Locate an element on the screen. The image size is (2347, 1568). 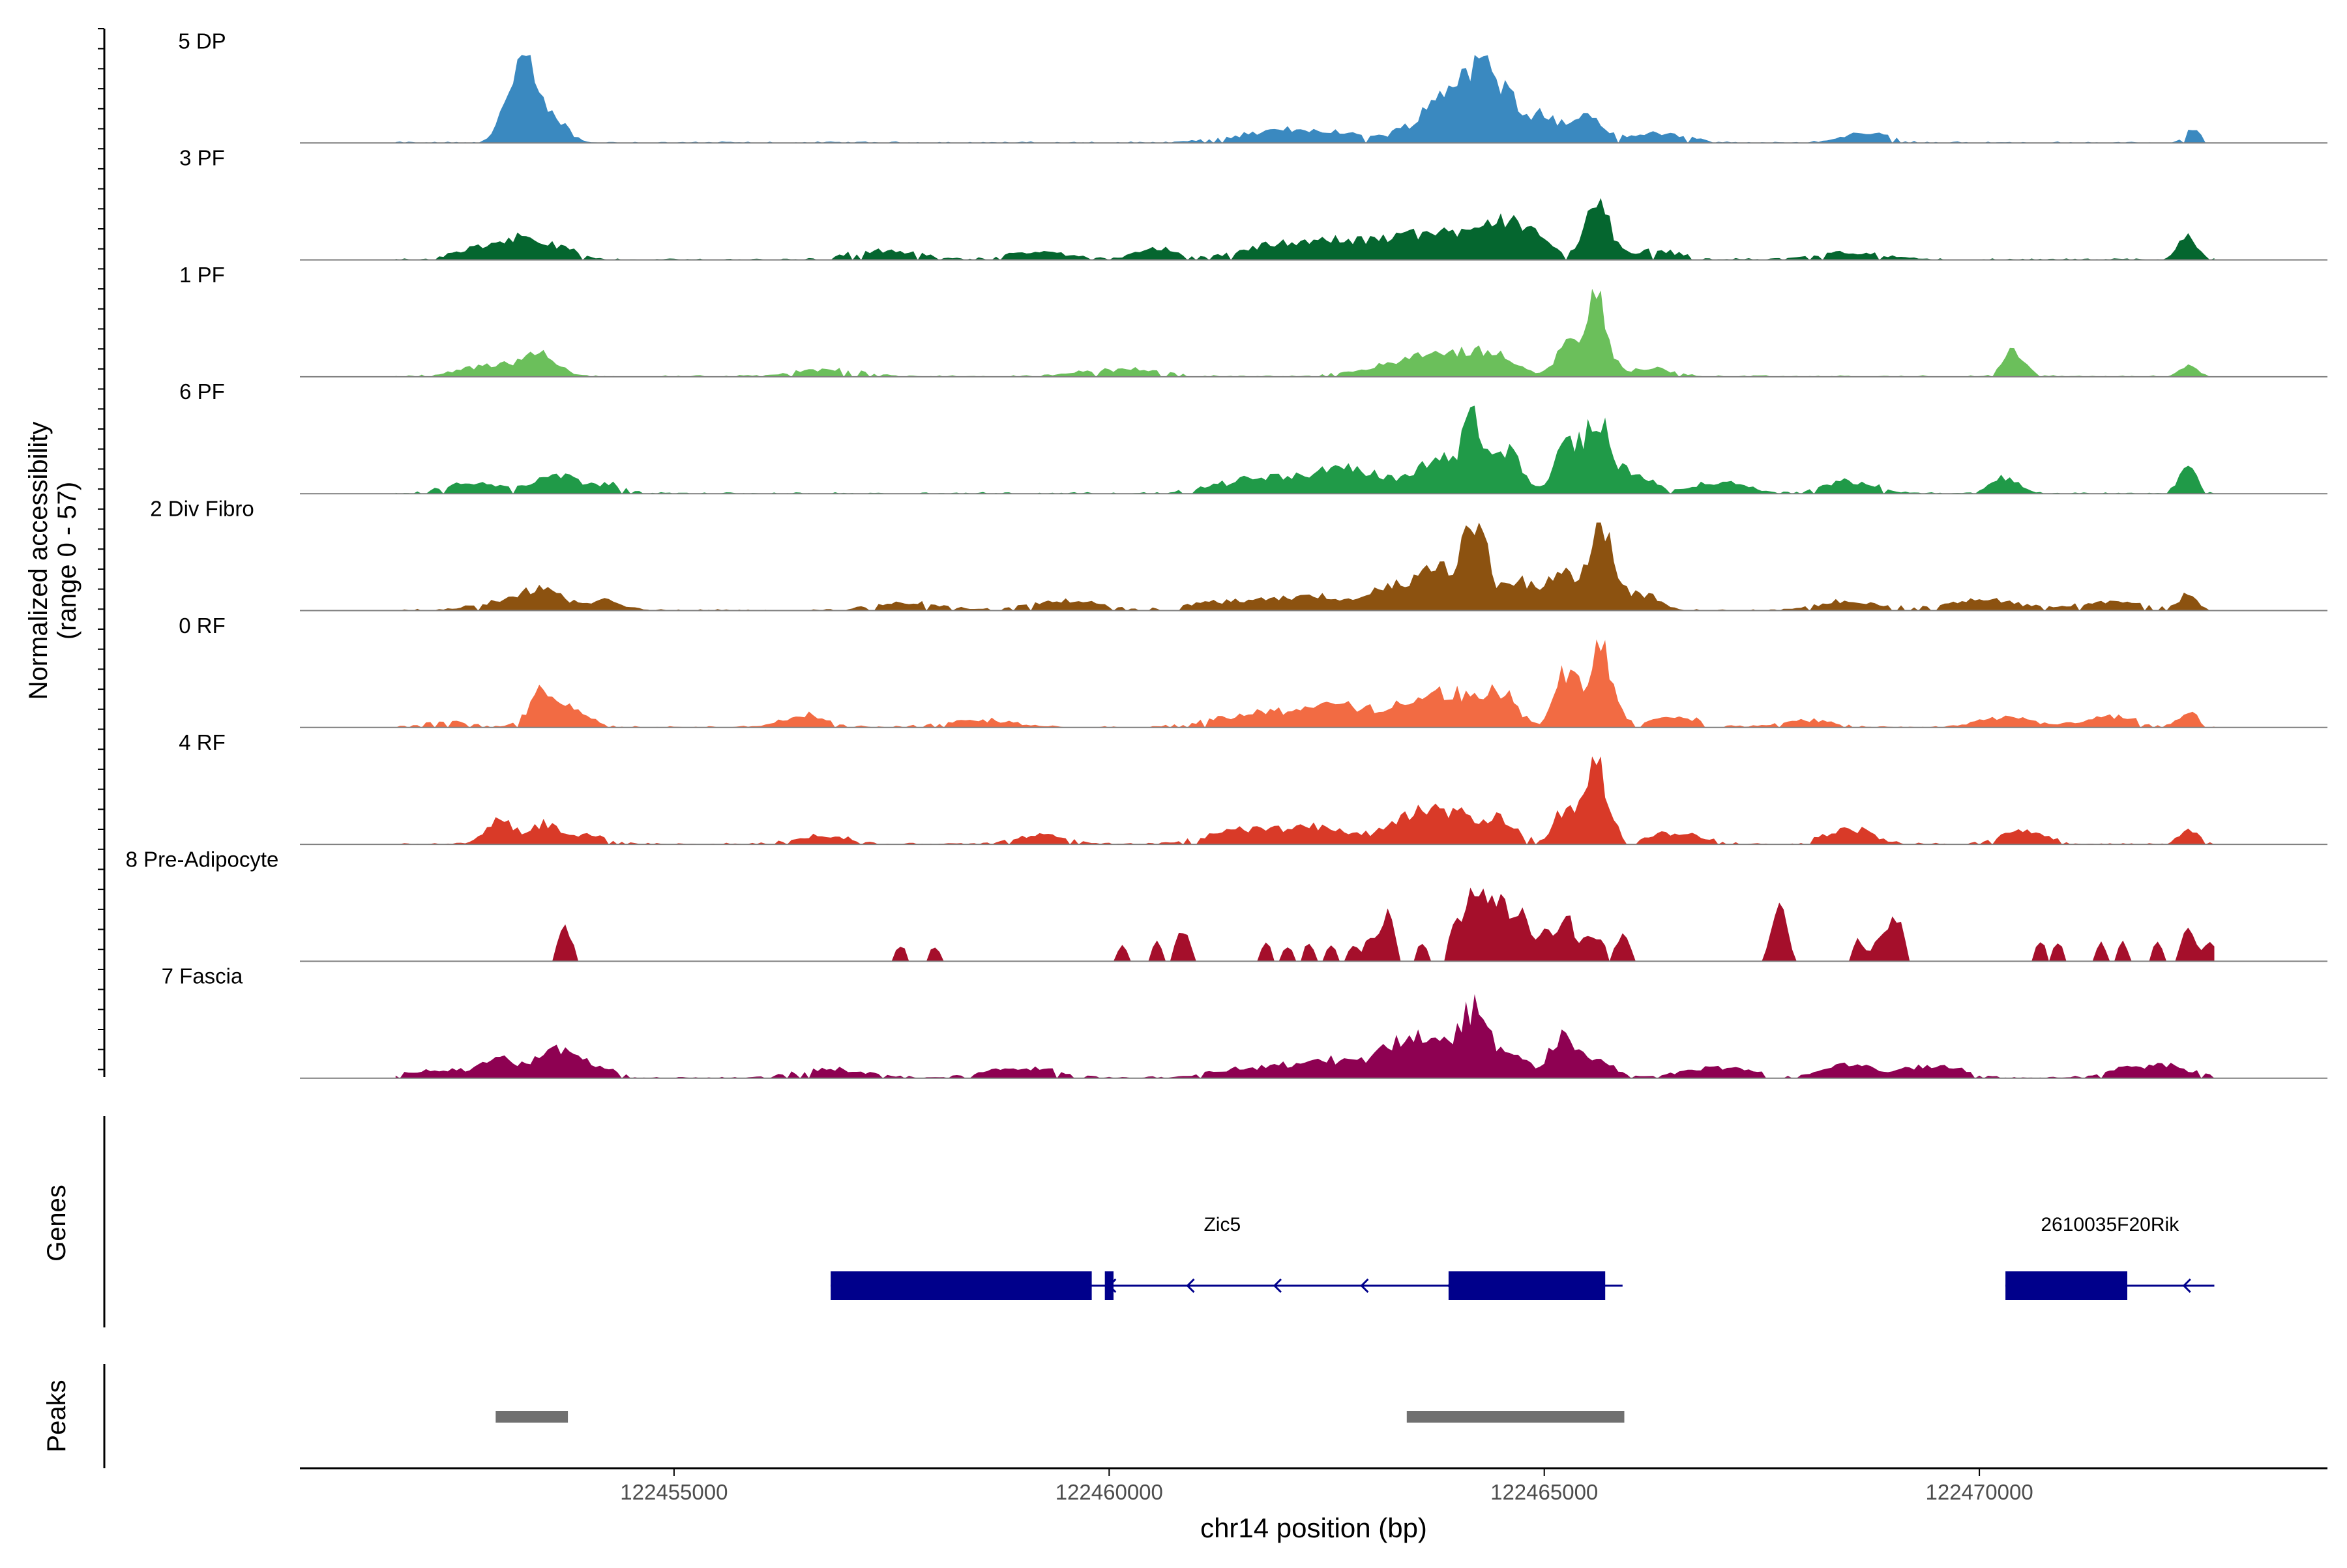
track-label: 6 PF is located at coordinates (202, 391).